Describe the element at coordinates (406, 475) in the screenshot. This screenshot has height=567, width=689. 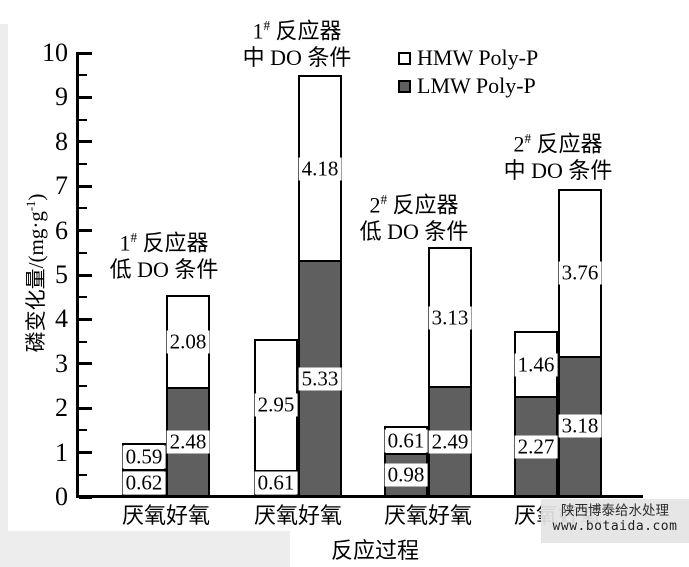
I see `value-label-lmw: 0.98` at that location.